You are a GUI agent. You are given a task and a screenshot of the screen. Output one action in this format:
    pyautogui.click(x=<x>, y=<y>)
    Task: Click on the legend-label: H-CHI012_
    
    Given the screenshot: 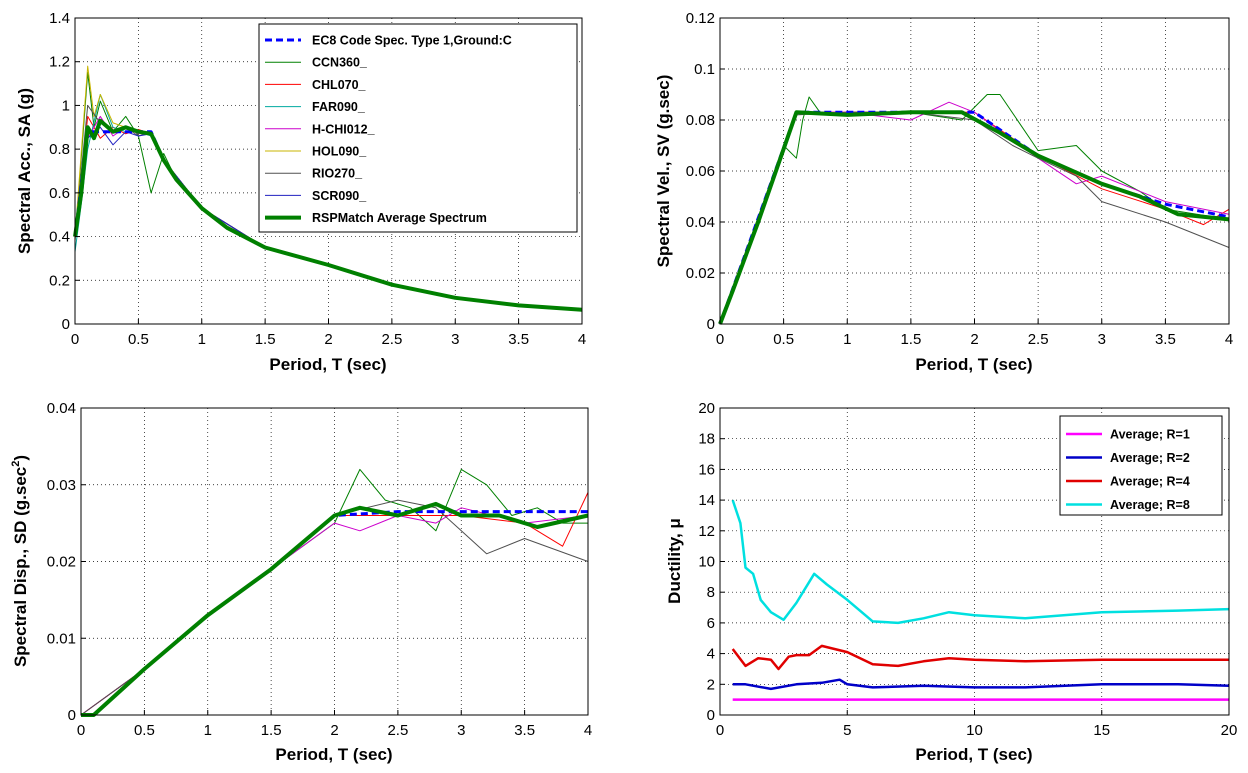 What is the action you would take?
    pyautogui.click(x=344, y=129)
    